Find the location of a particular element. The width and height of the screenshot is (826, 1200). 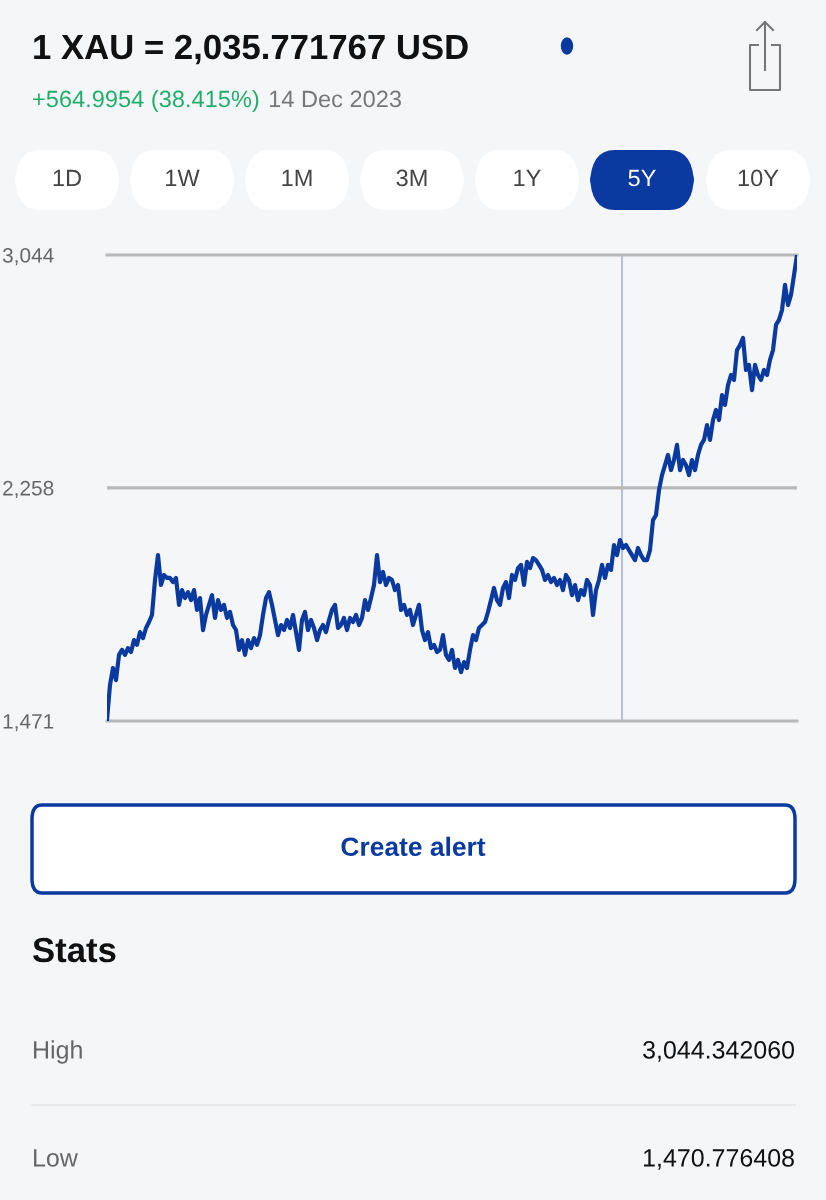

text: High is located at coordinates (58, 1052).